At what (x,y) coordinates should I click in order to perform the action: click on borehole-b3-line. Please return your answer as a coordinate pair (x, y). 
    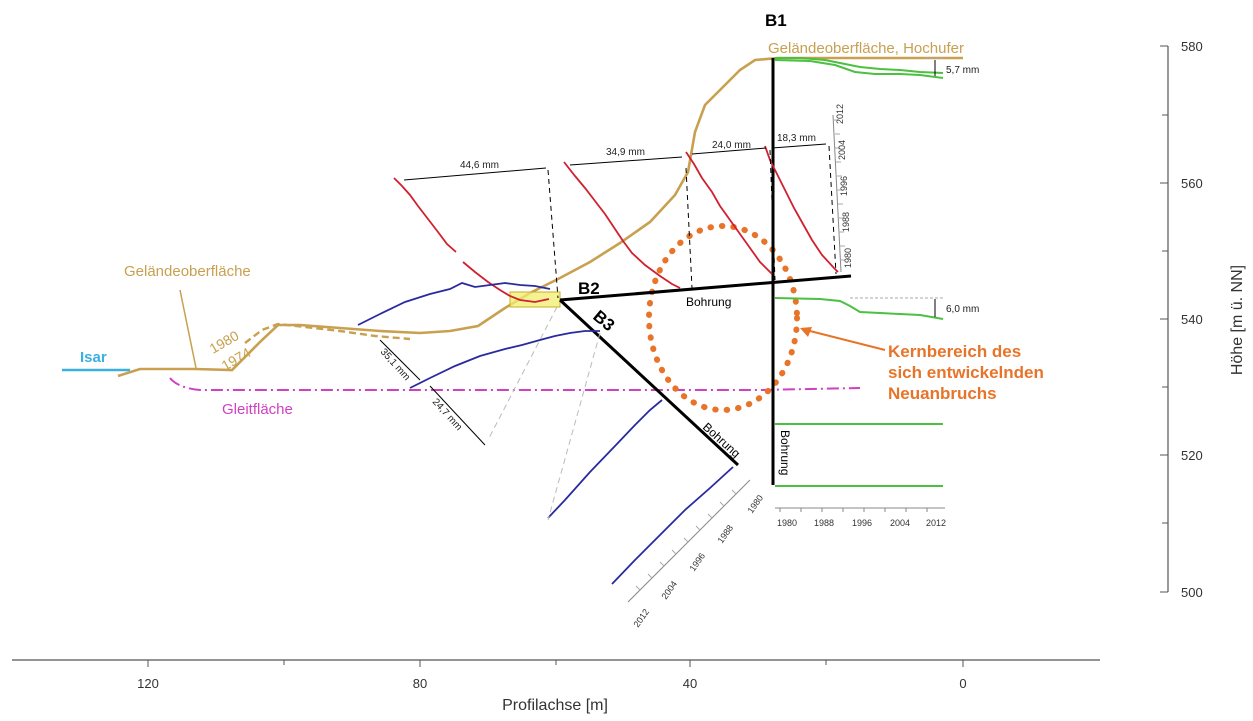
    Looking at the image, I should click on (649, 382).